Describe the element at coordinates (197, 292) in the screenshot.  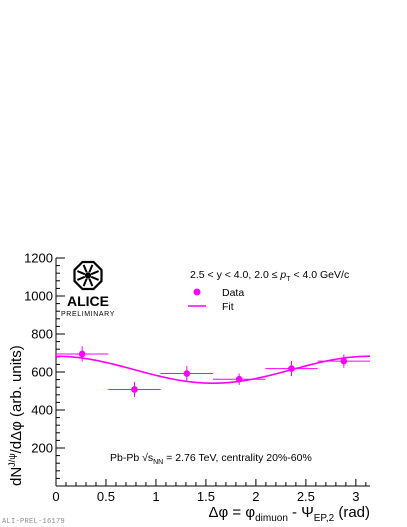
I see `legend-data-marker` at that location.